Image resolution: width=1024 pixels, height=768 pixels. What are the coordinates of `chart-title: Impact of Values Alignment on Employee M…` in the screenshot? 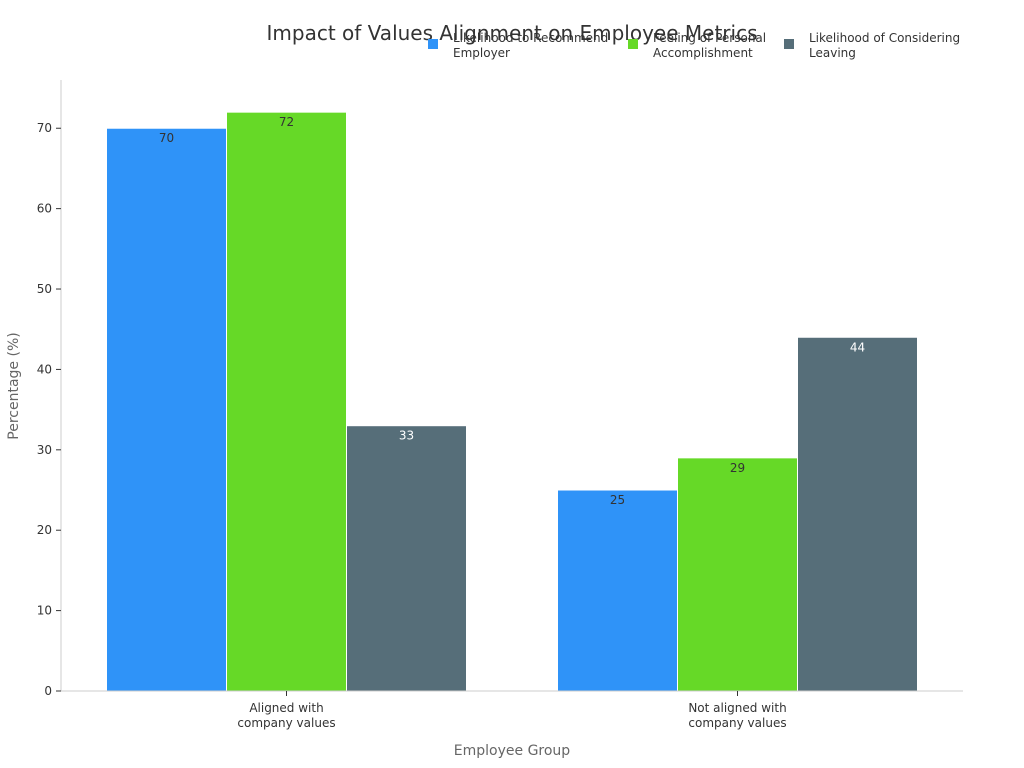 It's located at (512, 33).